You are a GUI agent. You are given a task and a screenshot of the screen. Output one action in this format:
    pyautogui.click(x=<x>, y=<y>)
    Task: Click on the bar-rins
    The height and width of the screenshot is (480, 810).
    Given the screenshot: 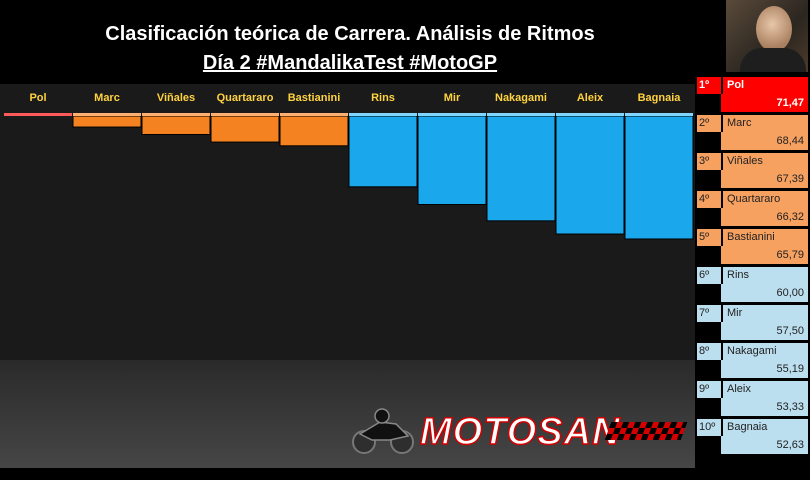 What is the action you would take?
    pyautogui.click(x=383, y=151)
    